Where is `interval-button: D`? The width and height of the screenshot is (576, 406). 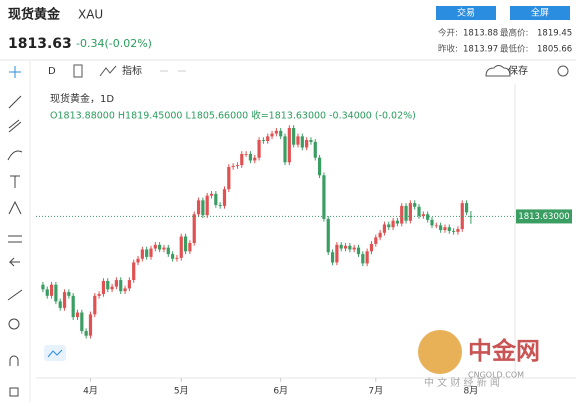 interval-button: D is located at coordinates (52, 71).